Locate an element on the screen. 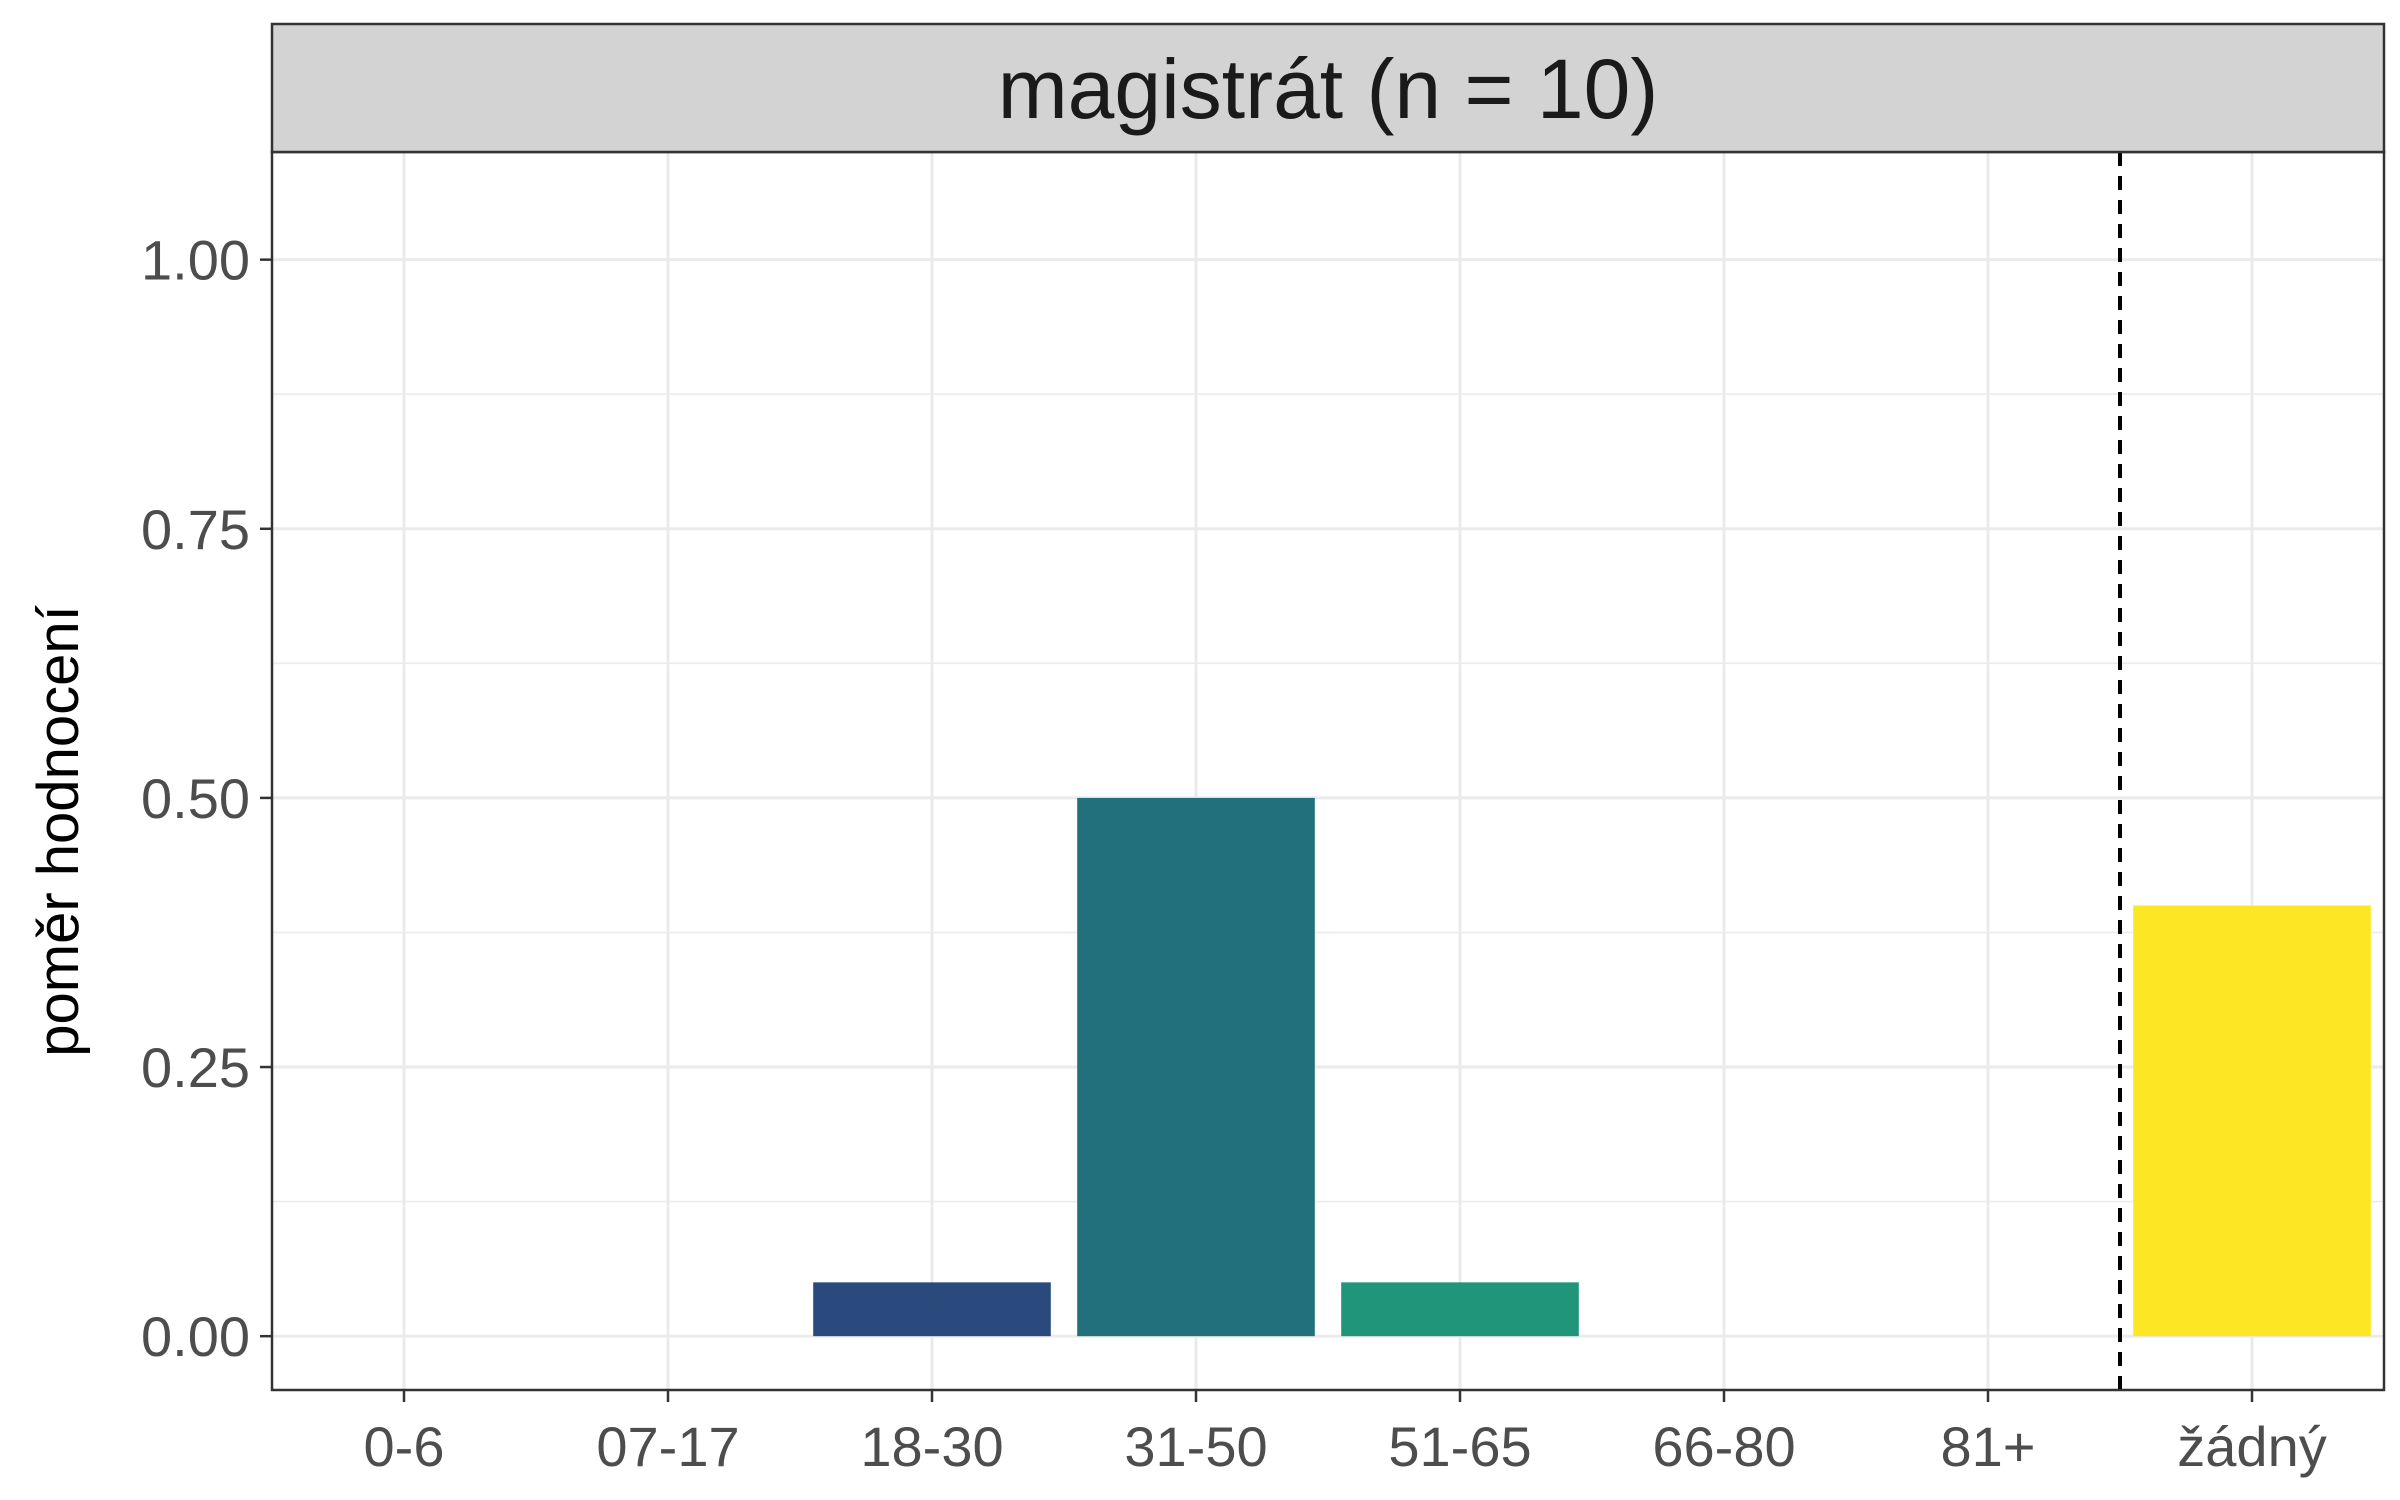 Image resolution: width=2400 pixels, height=1500 pixels. x-tick-label: 0-6 is located at coordinates (404, 1446).